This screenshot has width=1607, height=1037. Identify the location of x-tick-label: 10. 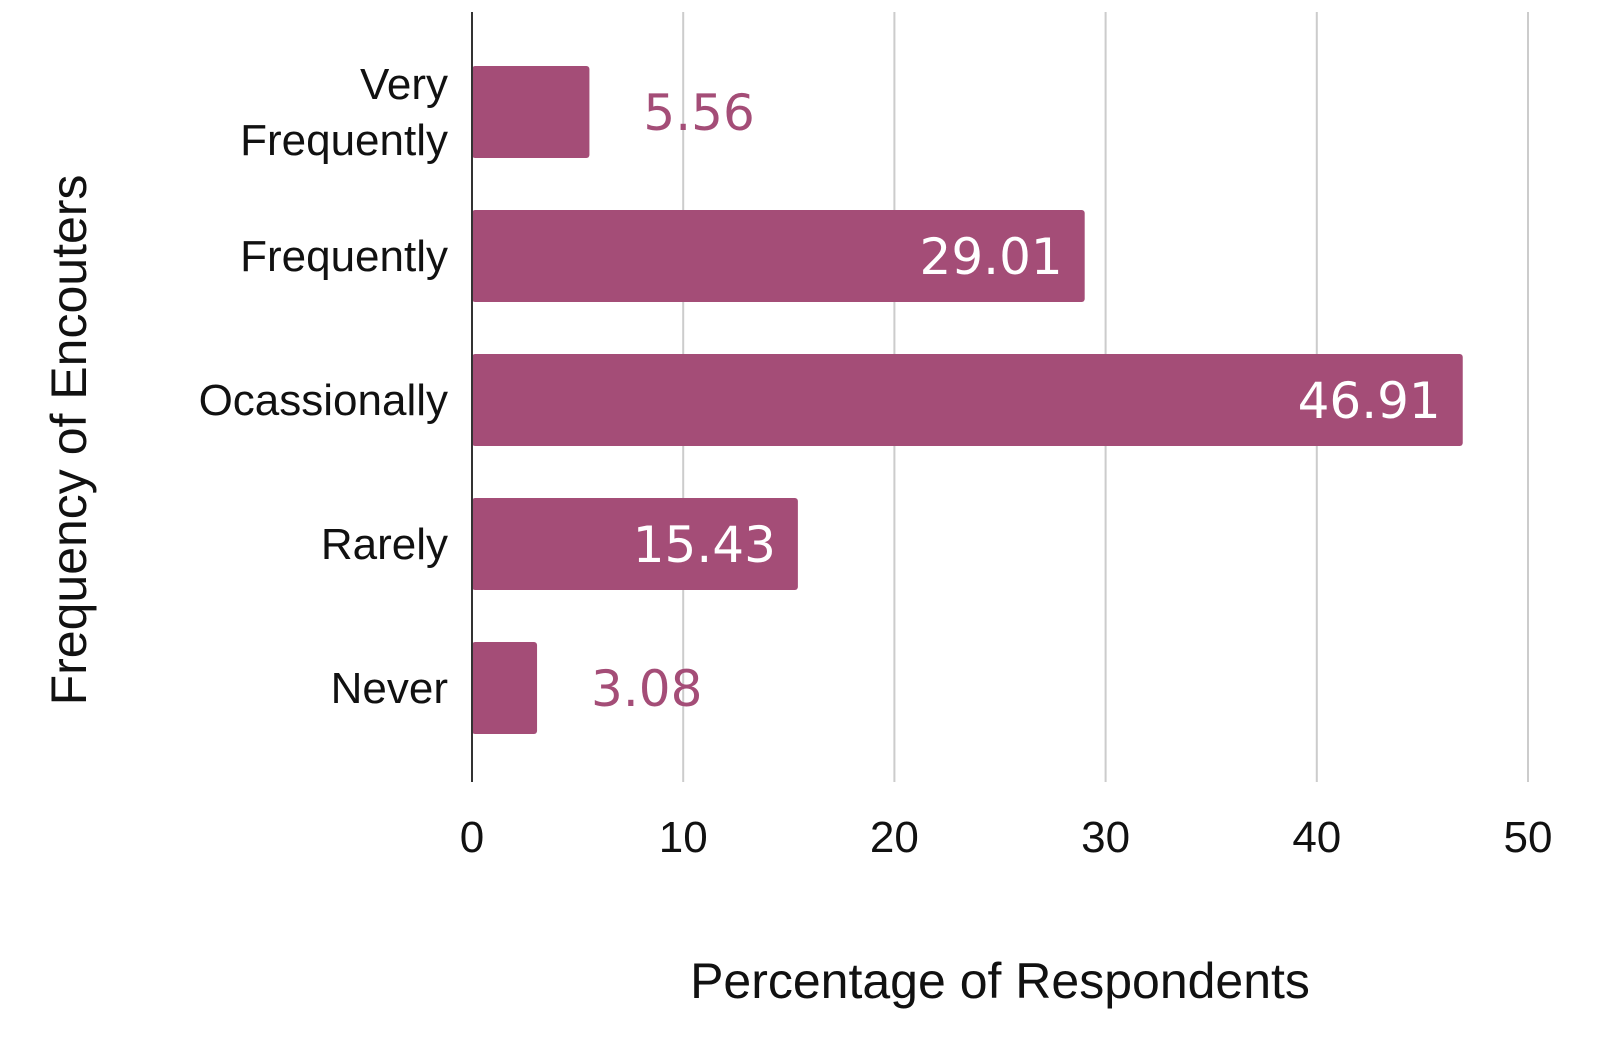
(683, 837).